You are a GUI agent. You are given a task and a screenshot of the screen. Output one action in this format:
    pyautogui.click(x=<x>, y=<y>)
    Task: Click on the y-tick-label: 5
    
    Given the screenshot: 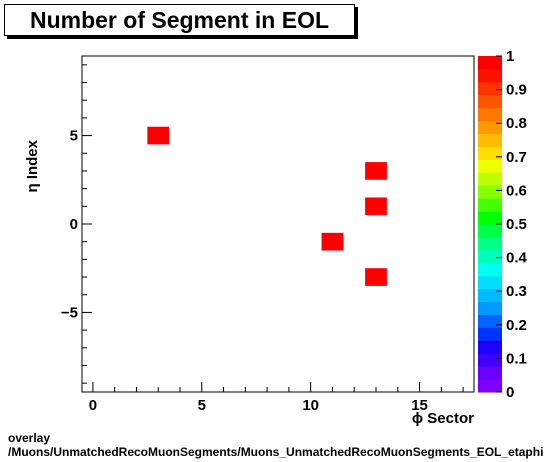 What is the action you would take?
    pyautogui.click(x=74, y=136)
    